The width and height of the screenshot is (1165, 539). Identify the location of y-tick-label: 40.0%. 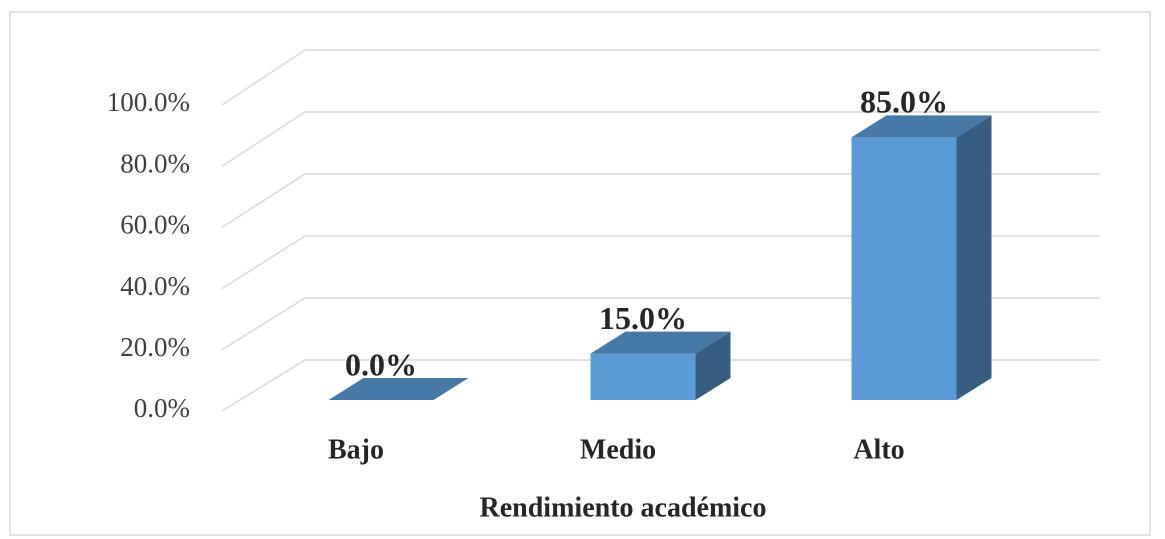
(155, 286).